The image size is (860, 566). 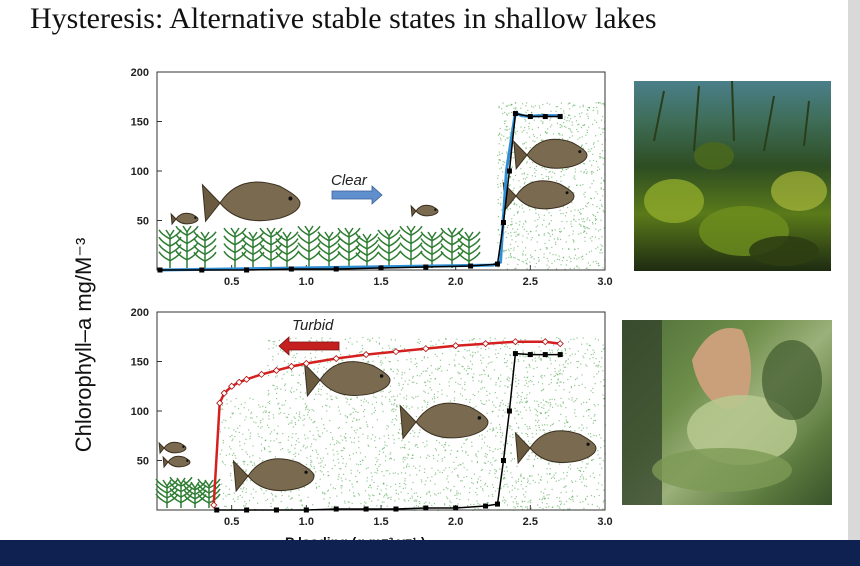 What do you see at coordinates (455, 522) in the screenshot?
I see `x-tick-label: 2.0` at bounding box center [455, 522].